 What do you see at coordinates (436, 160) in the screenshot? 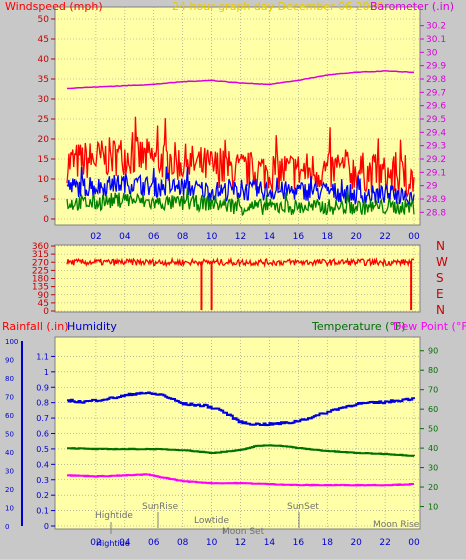
I see `baro-y-tick-label: 29.2` at bounding box center [436, 160].